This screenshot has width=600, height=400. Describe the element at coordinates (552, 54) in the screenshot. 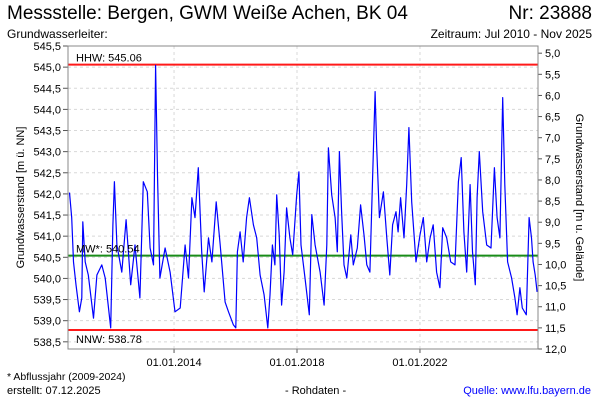

I see `y2-tick-label: 5,0` at that location.